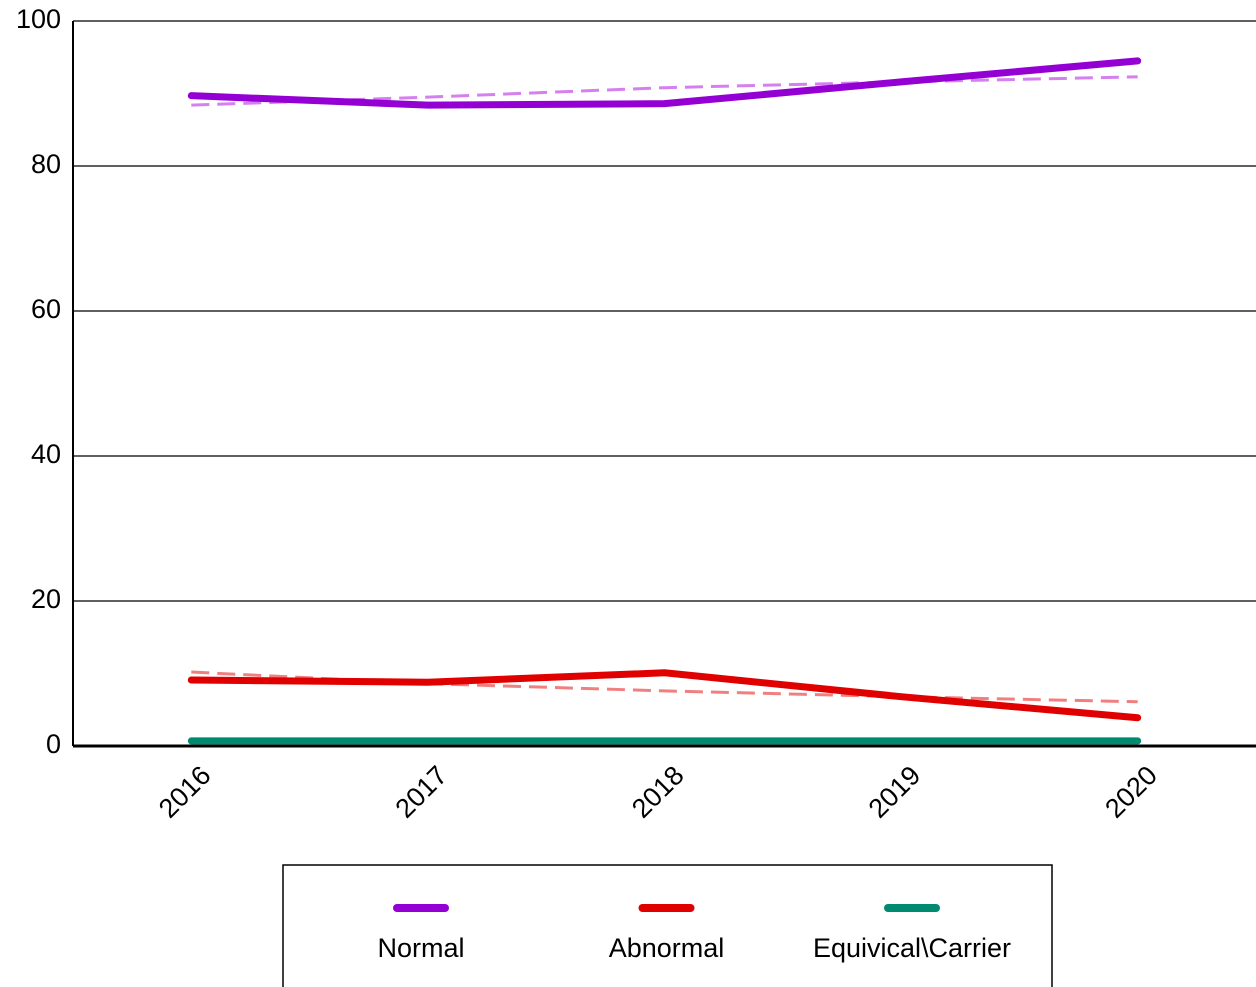 The image size is (1256, 987). I want to click on x-tick-label: 2016, so click(185, 792).